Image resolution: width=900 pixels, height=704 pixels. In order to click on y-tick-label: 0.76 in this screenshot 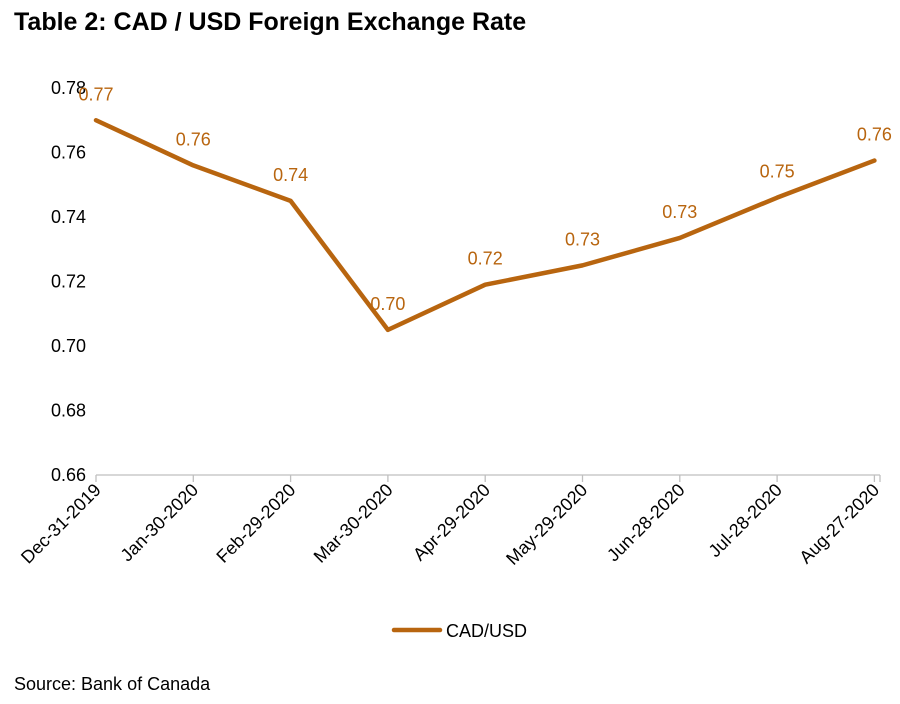, I will do `click(68, 153)`.